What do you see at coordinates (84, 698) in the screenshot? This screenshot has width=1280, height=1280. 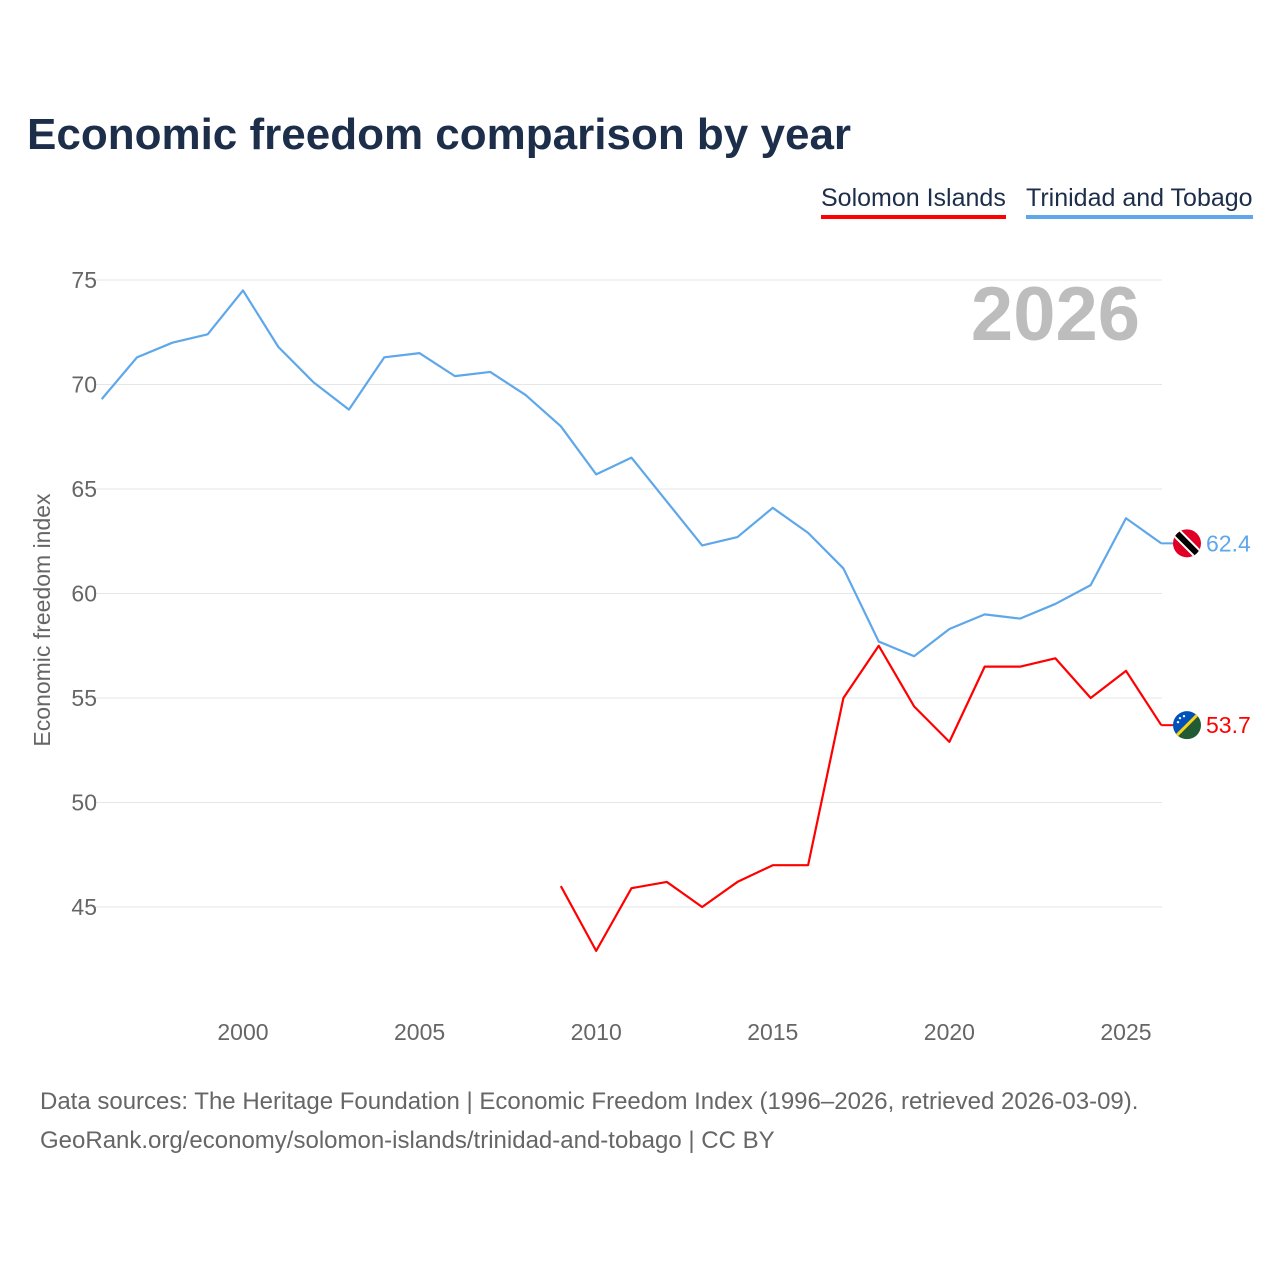 I see `y-tick-label: 55` at bounding box center [84, 698].